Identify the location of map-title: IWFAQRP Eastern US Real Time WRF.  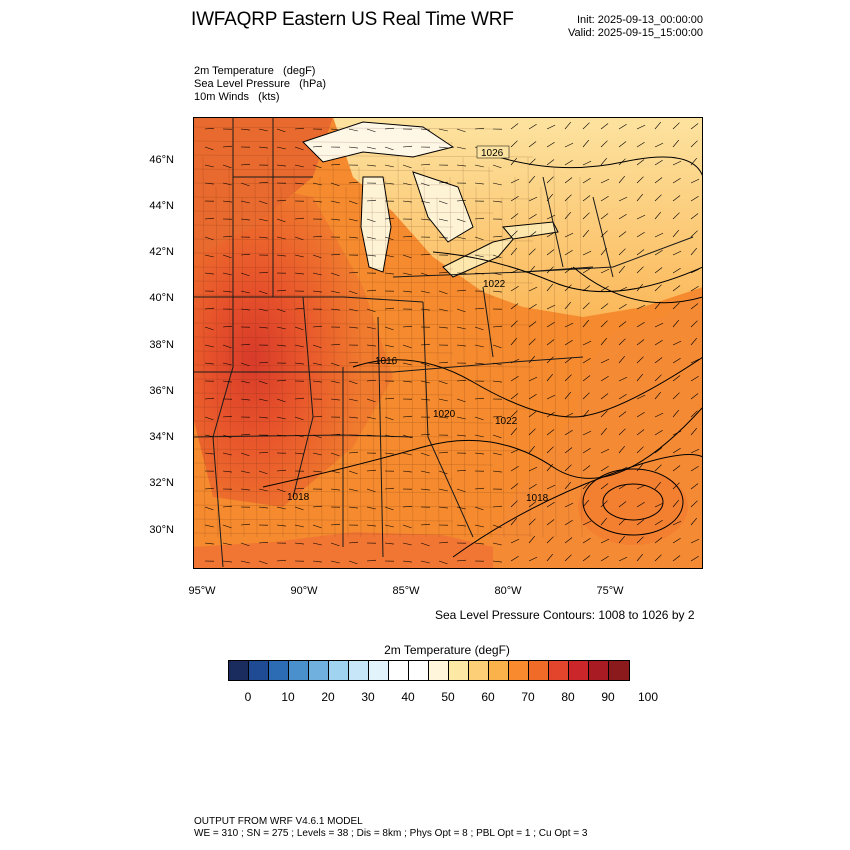
(352, 19).